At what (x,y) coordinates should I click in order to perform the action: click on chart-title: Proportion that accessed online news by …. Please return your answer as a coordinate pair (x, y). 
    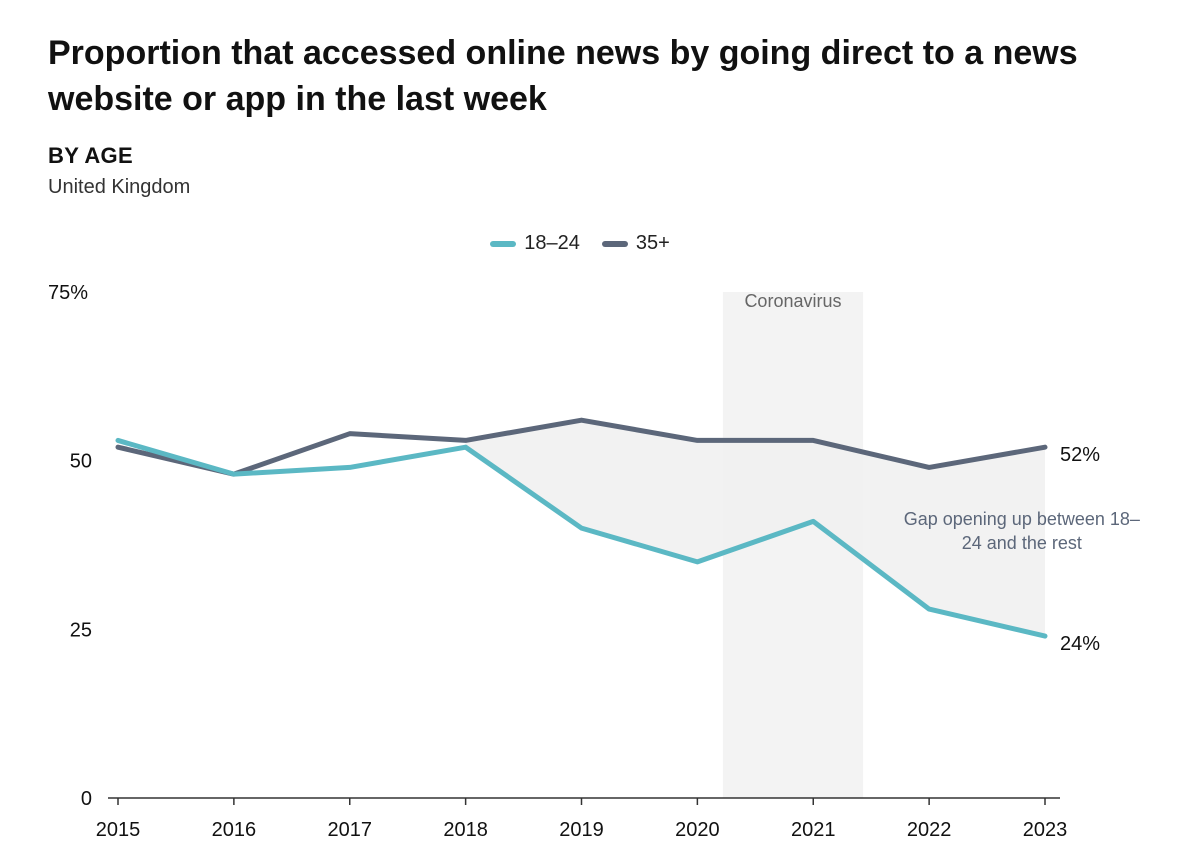
    Looking at the image, I should click on (563, 76).